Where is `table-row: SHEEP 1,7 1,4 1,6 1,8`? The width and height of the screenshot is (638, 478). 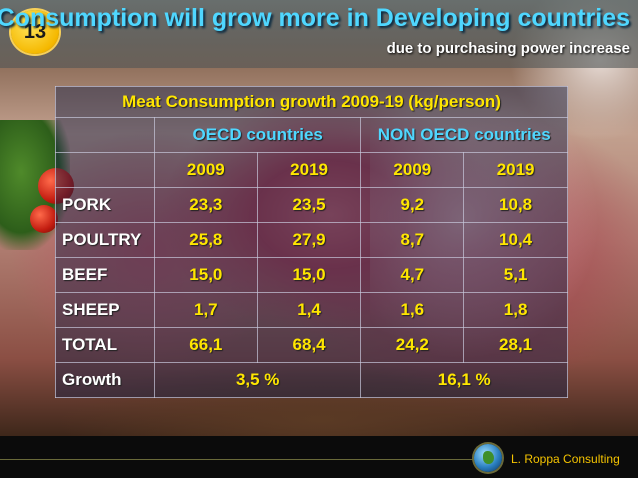
table-row: SHEEP 1,7 1,4 1,6 1,8 is located at coordinates (311, 310).